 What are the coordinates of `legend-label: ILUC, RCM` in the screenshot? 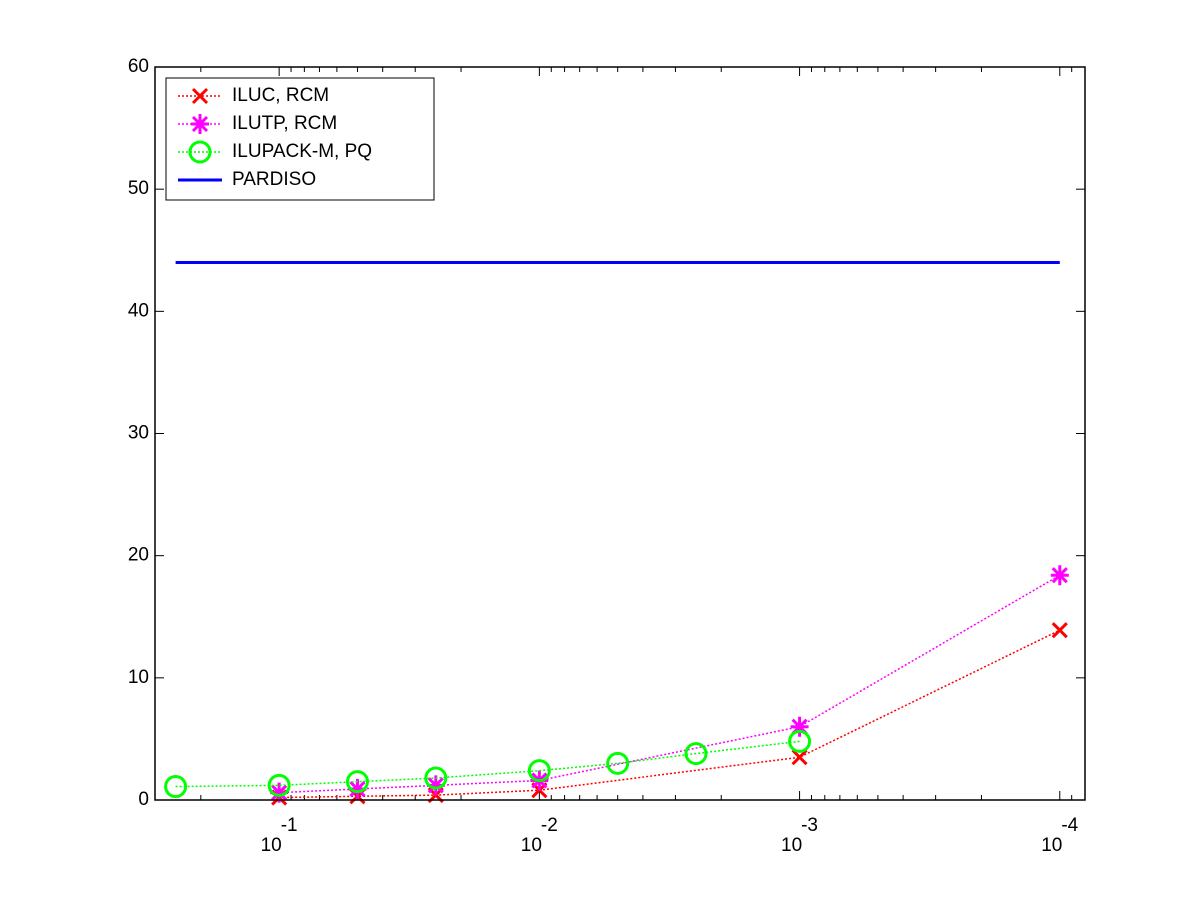 It's located at (280, 95).